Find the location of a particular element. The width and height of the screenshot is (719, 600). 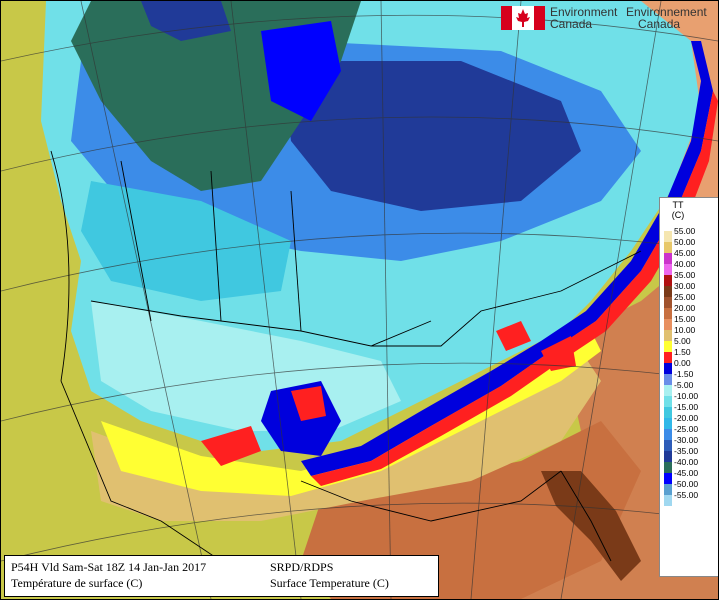

logo-text-environnement-fr: Environnement is located at coordinates (666, 12).